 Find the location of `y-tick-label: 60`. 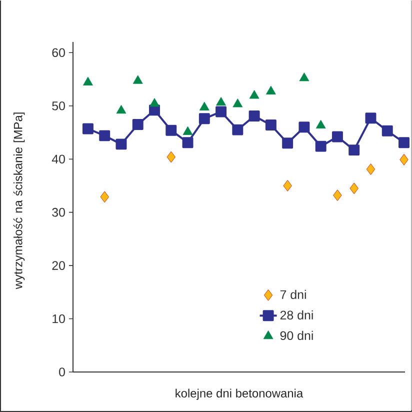

y-tick-label: 60 is located at coordinates (58, 53).